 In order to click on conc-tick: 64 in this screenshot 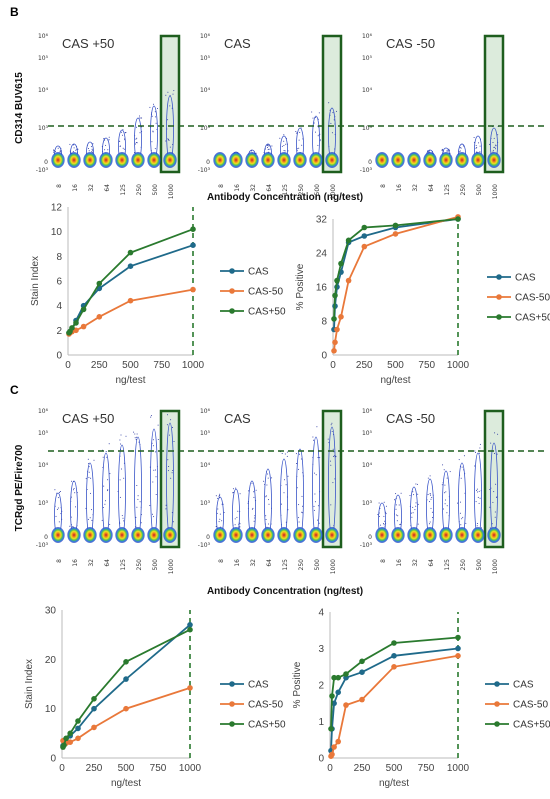, I will do `click(431, 188)`.